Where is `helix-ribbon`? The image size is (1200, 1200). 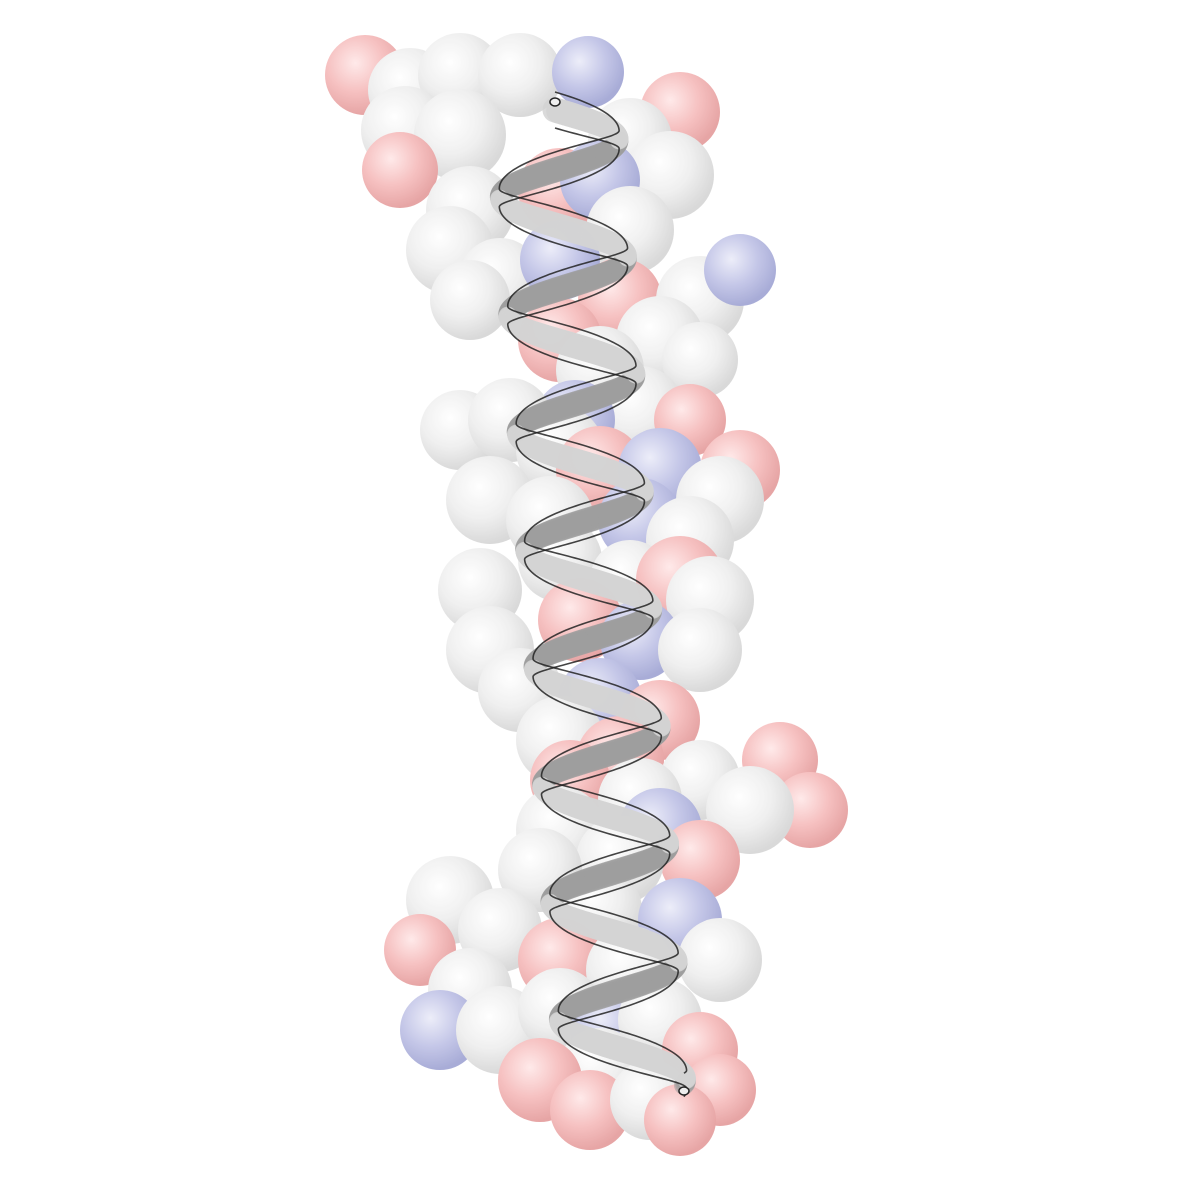 helix-ribbon is located at coordinates (592, 594).